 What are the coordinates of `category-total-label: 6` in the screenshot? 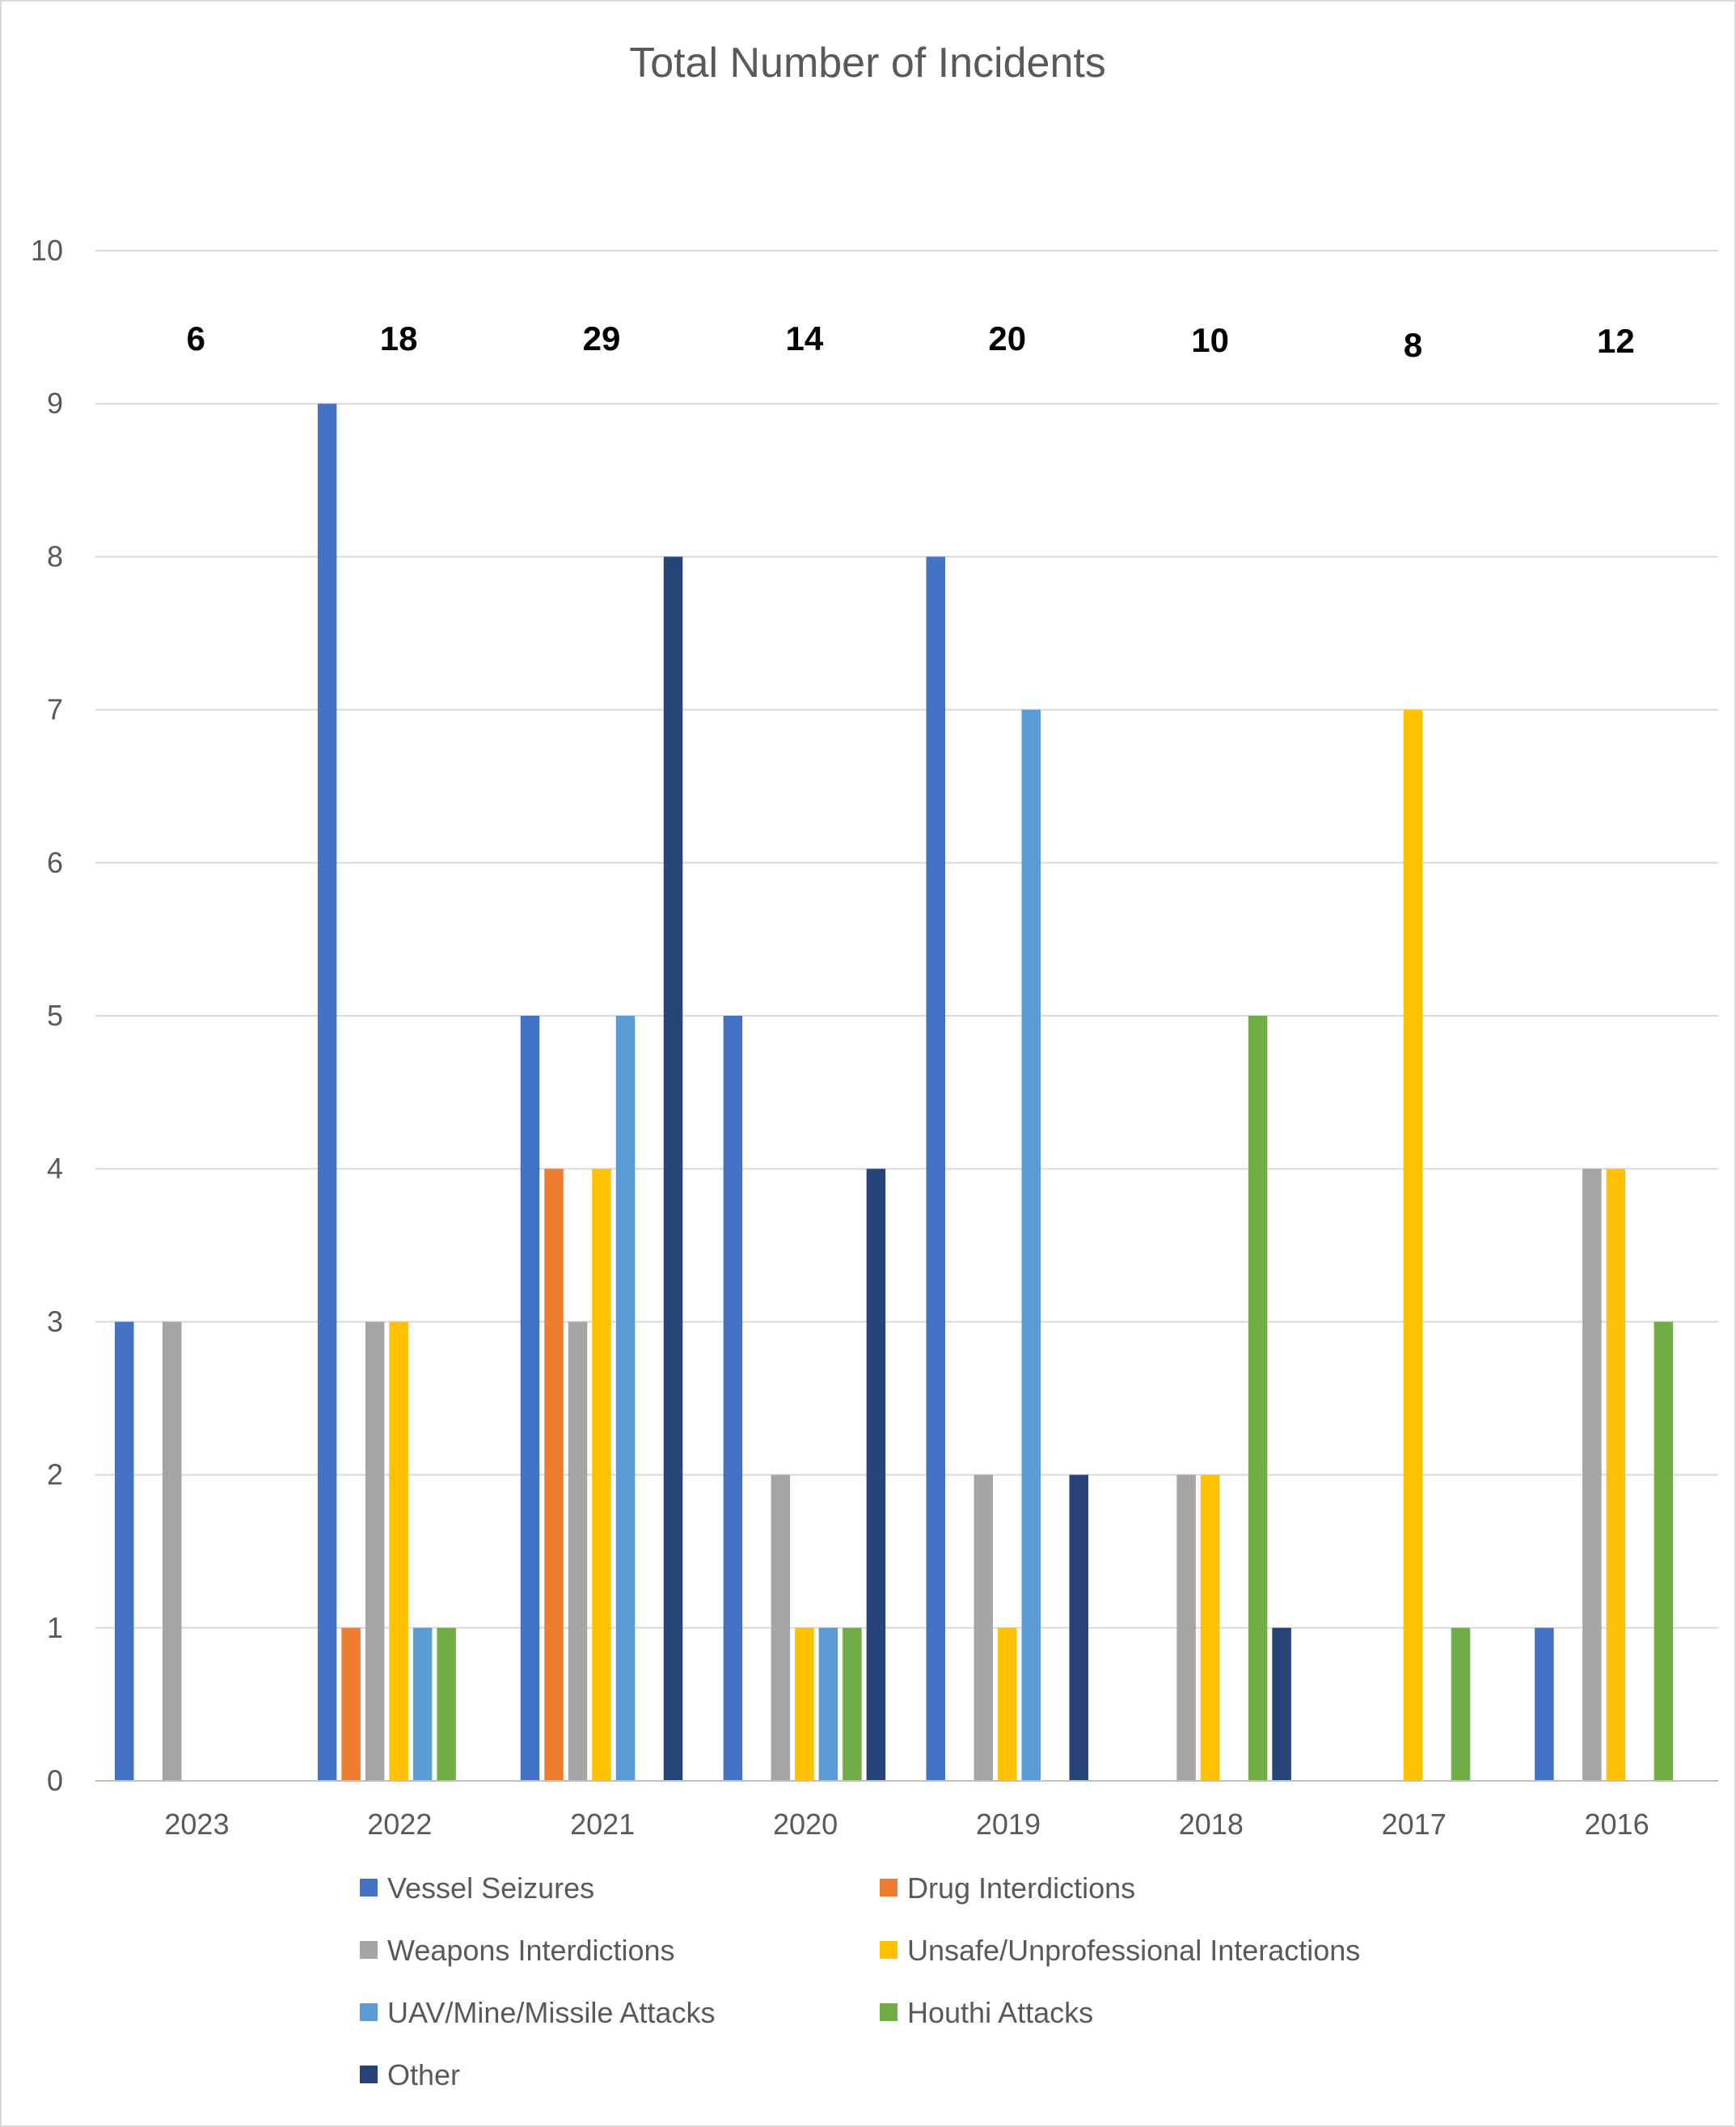 It's located at (196, 338).